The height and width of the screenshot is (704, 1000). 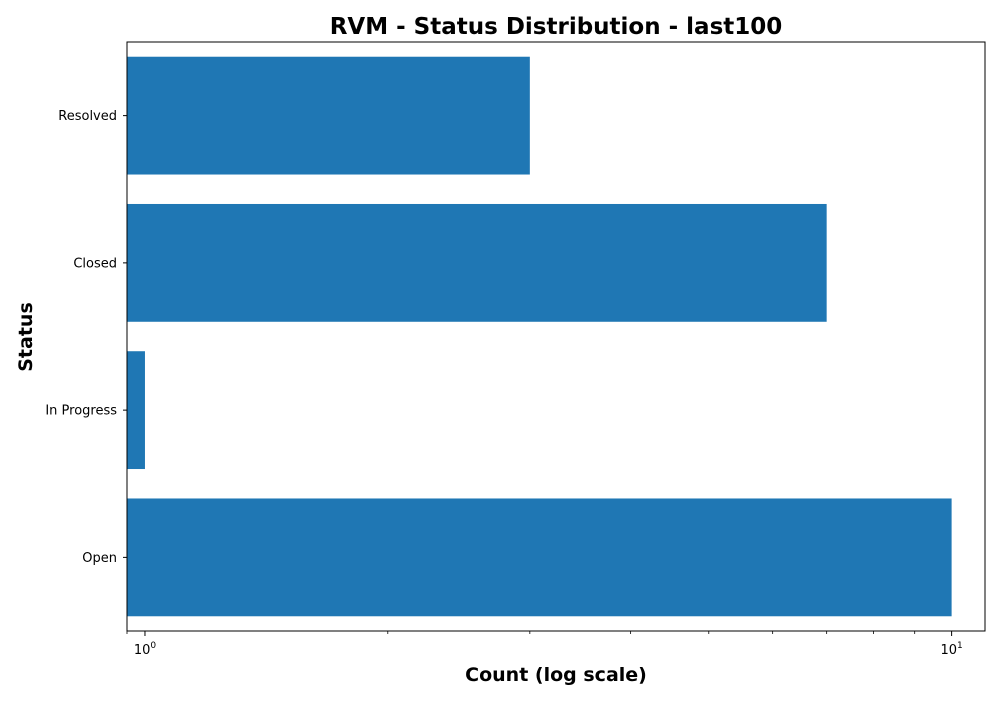 I want to click on y-tick-label: Closed, so click(x=95, y=263).